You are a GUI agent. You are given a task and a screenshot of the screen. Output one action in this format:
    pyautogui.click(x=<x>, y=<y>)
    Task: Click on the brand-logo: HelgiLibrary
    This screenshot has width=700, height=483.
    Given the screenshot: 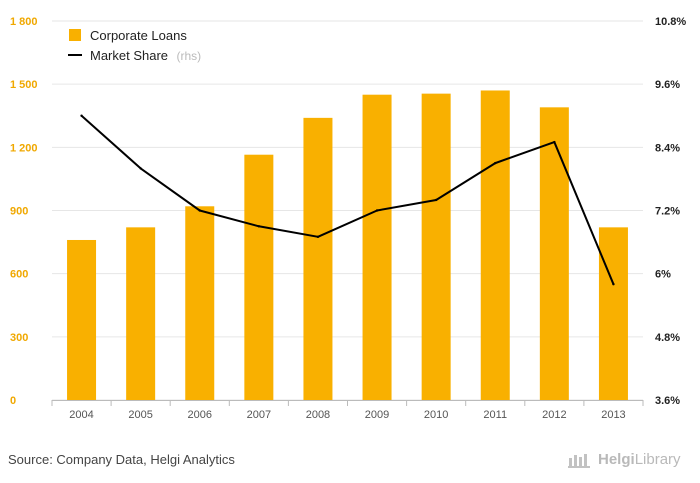 What is the action you would take?
    pyautogui.click(x=624, y=459)
    